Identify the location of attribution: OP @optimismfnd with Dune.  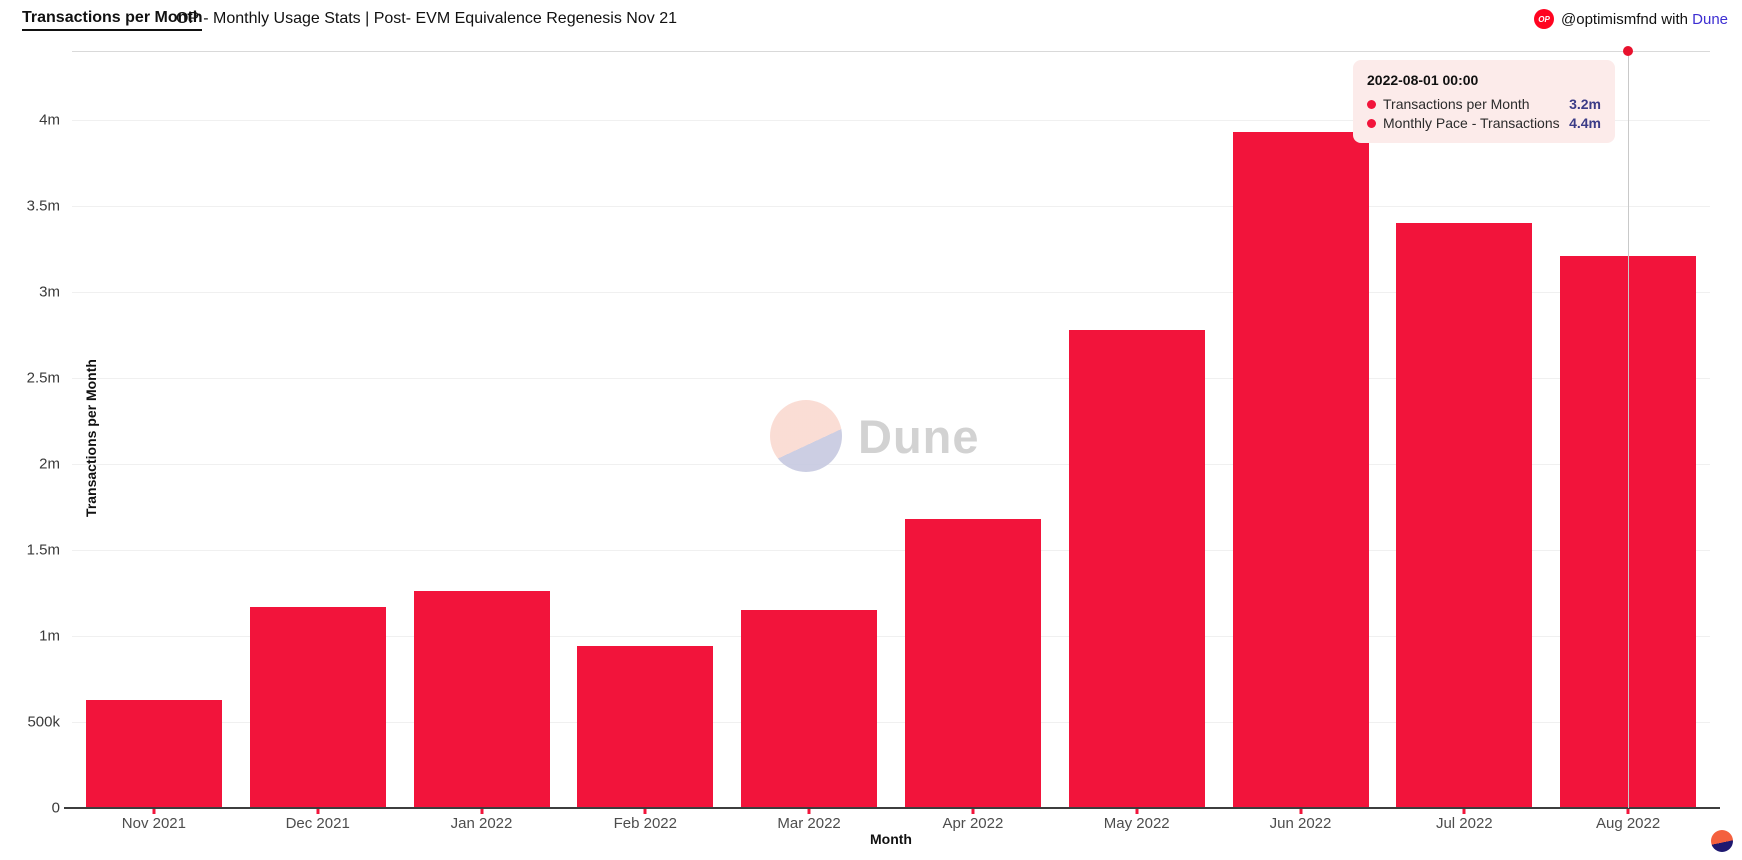
(1631, 19).